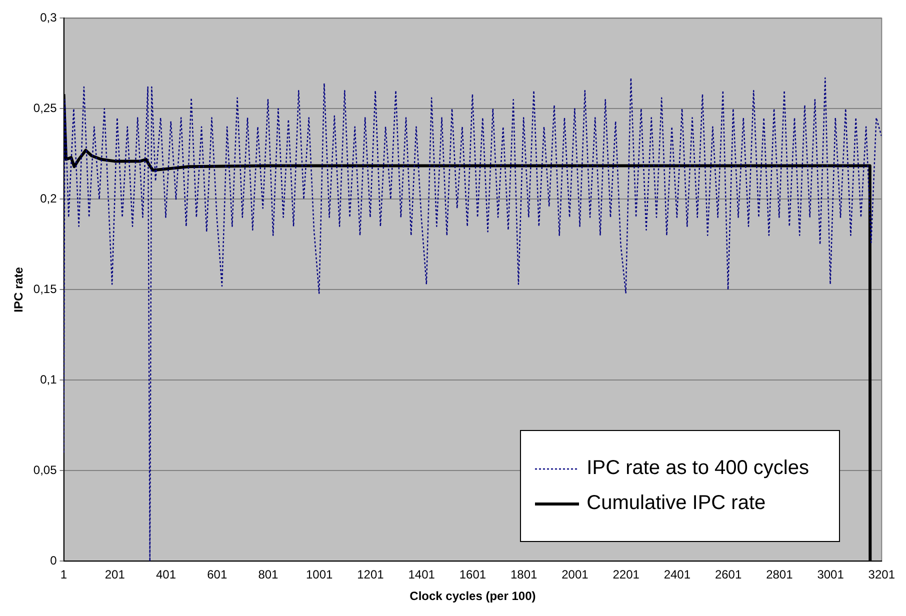  What do you see at coordinates (217, 575) in the screenshot?
I see `x-tick-label: 601` at bounding box center [217, 575].